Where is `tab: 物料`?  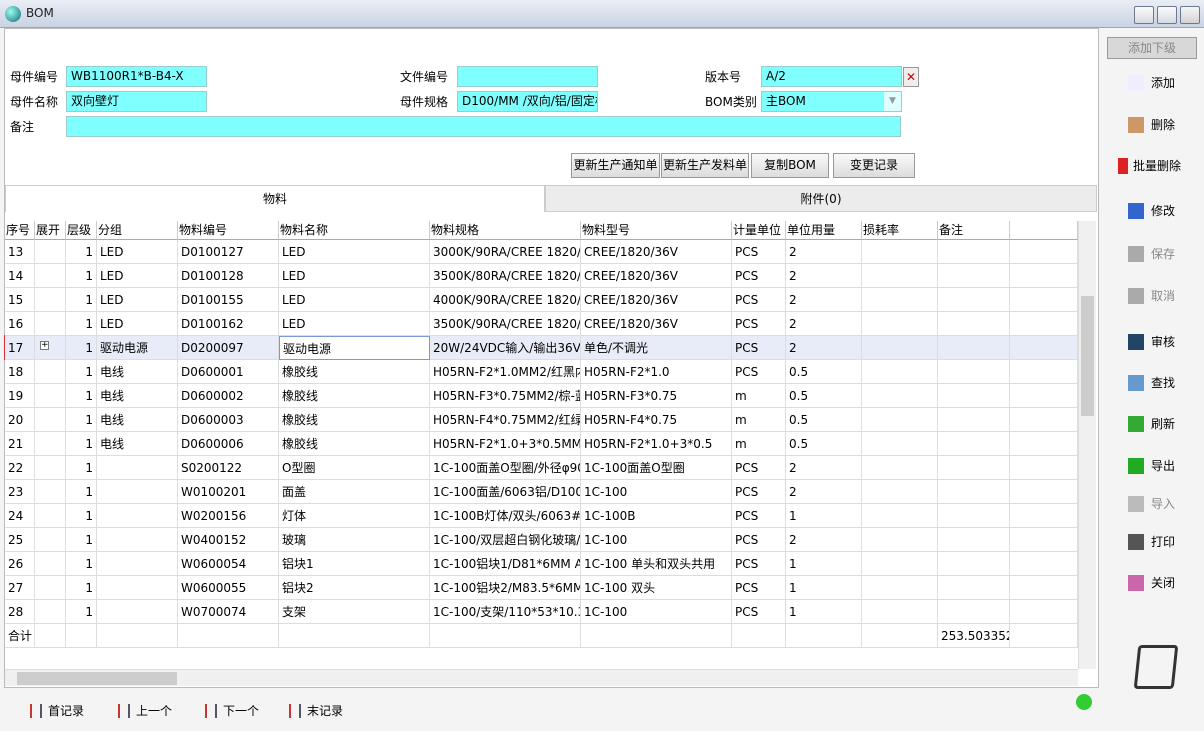 tab: 物料 is located at coordinates (275, 198).